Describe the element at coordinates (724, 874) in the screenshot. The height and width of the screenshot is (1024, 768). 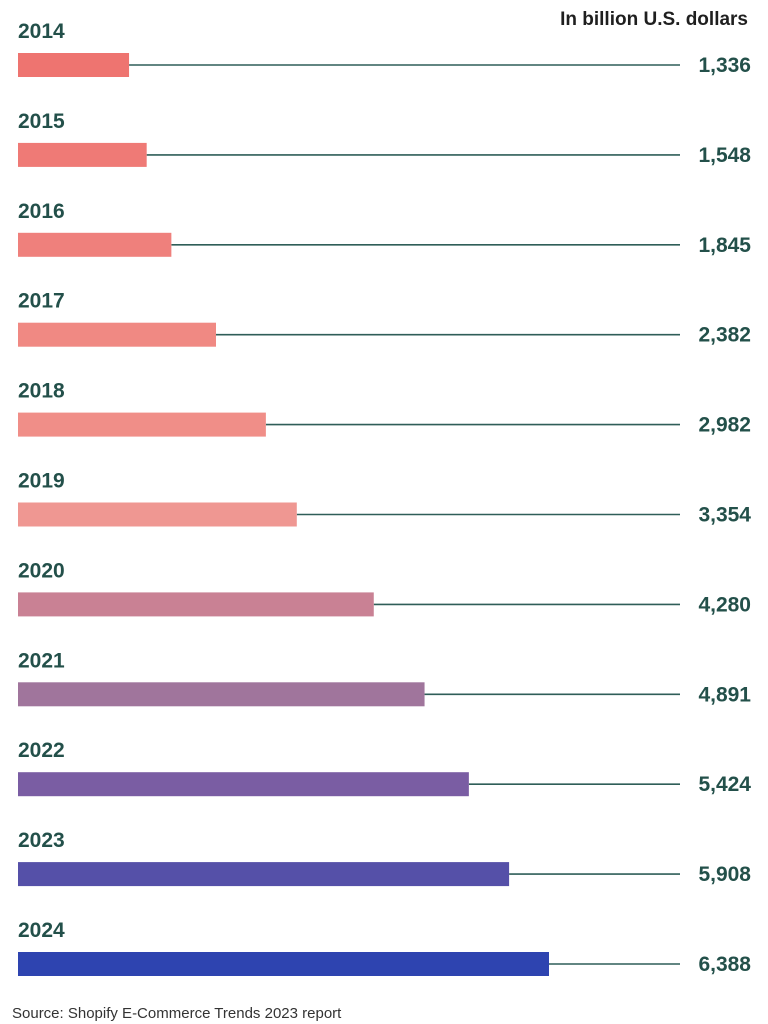
I see `value-label: 5,908` at that location.